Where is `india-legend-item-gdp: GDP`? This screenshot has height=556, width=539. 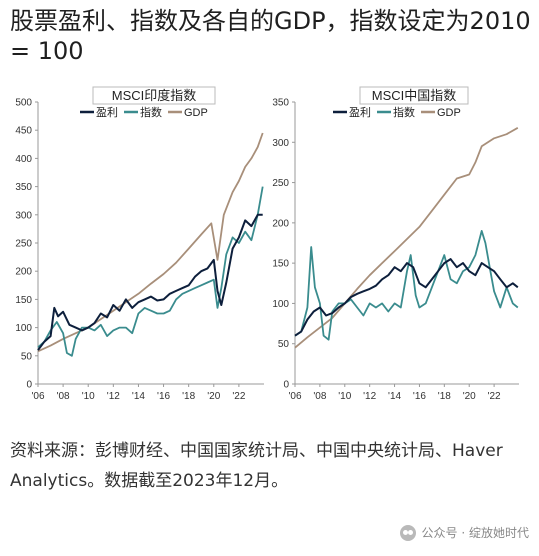 india-legend-item-gdp: GDP is located at coordinates (188, 113).